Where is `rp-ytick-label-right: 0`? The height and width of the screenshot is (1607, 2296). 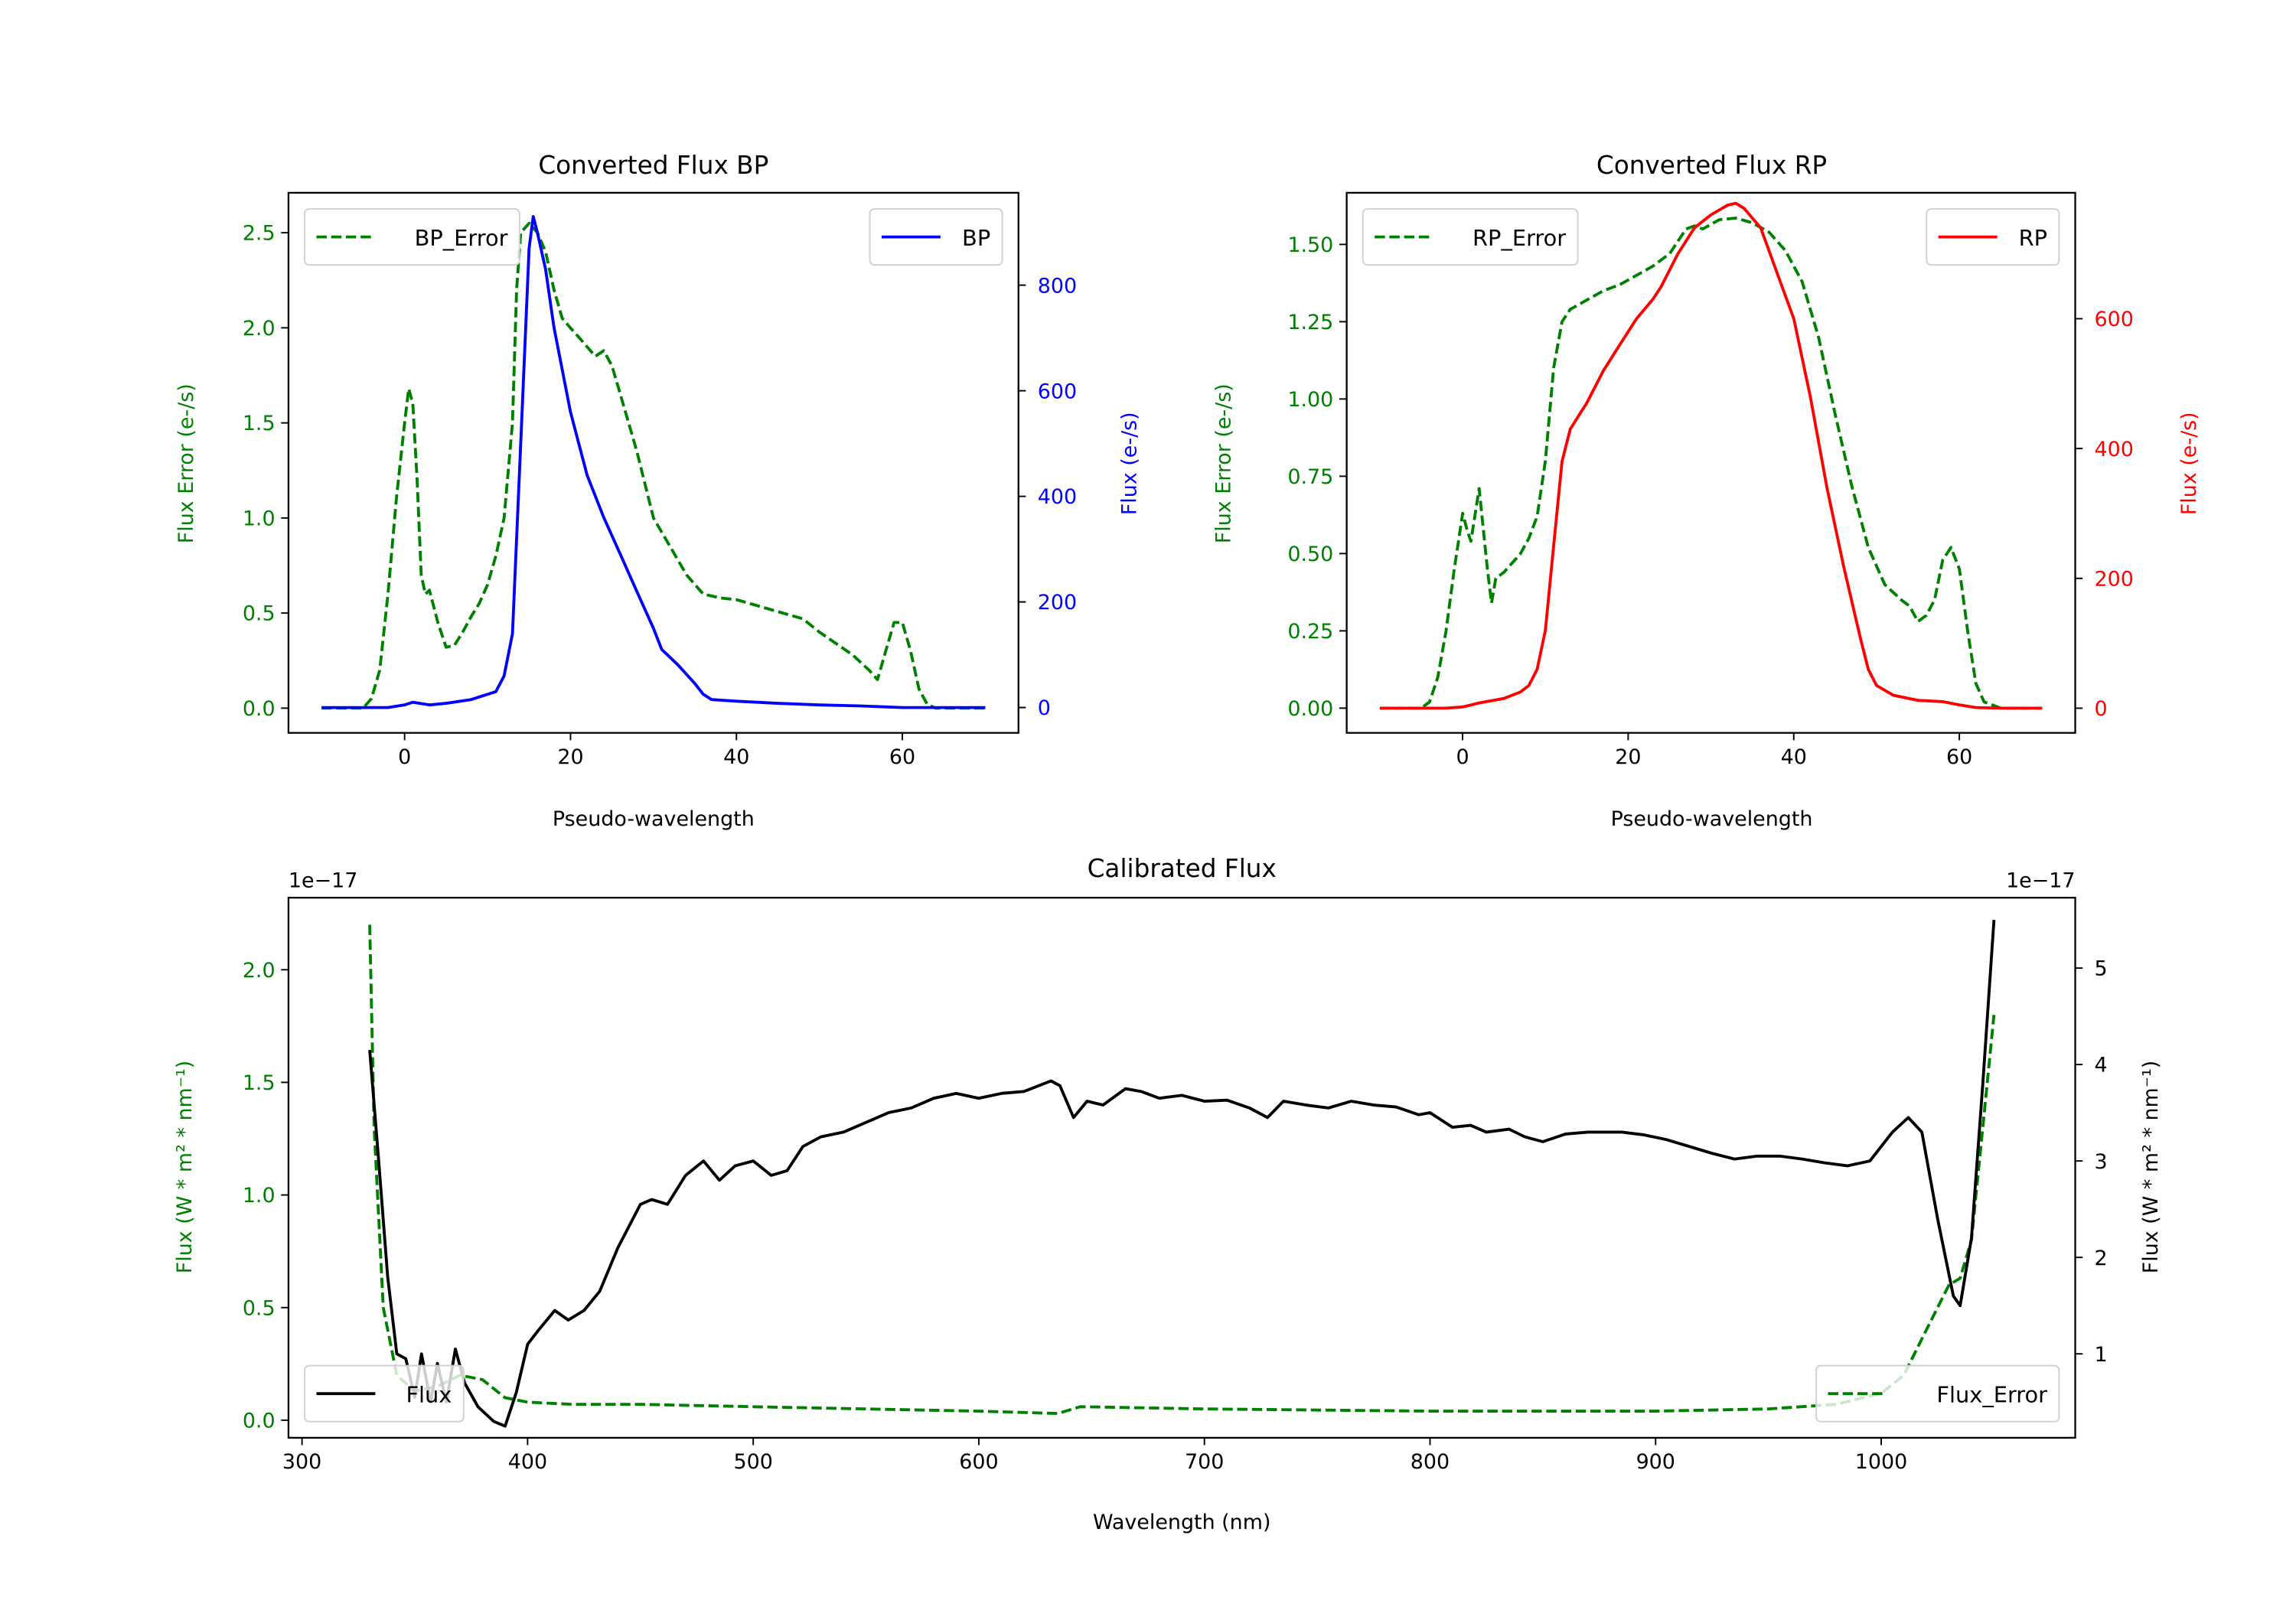
rp-ytick-label-right: 0 is located at coordinates (2101, 709).